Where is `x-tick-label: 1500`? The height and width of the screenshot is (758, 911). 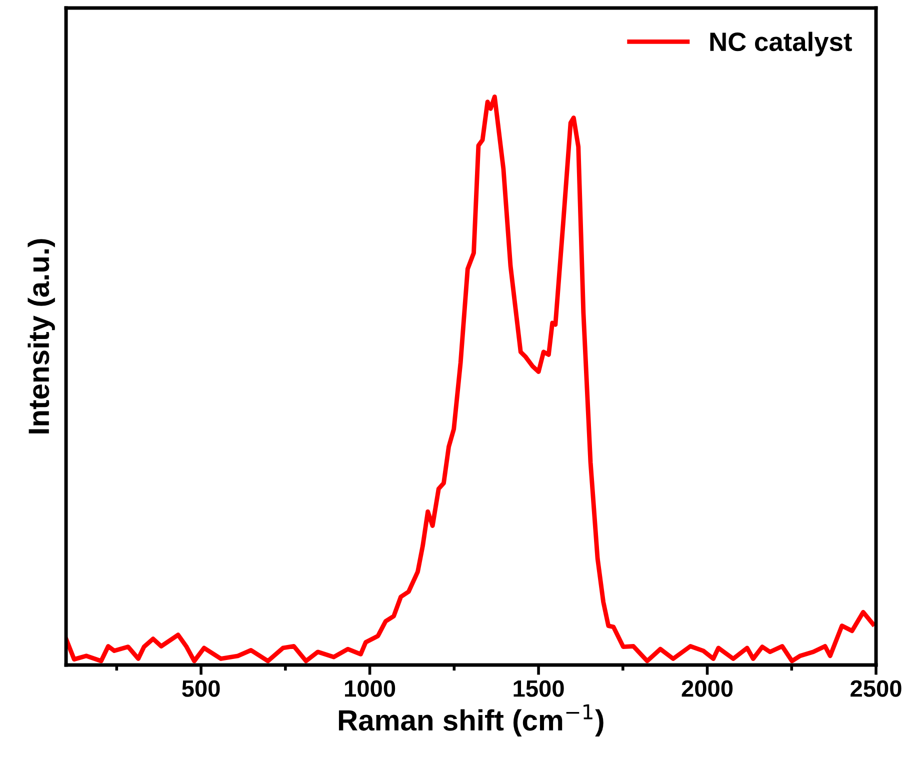
x-tick-label: 1500 is located at coordinates (539, 688).